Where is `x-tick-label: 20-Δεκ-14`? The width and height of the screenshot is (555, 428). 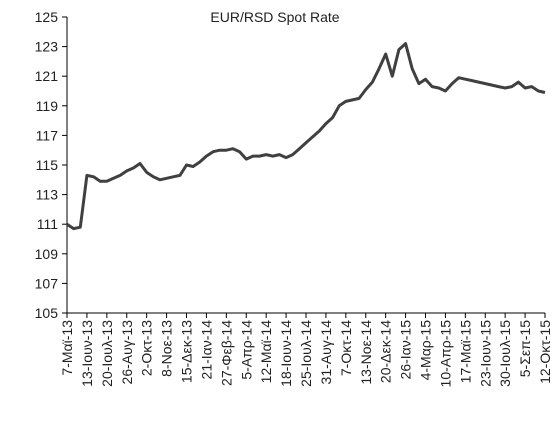
x-tick-label: 20-Δεκ-14 is located at coordinates (386, 351).